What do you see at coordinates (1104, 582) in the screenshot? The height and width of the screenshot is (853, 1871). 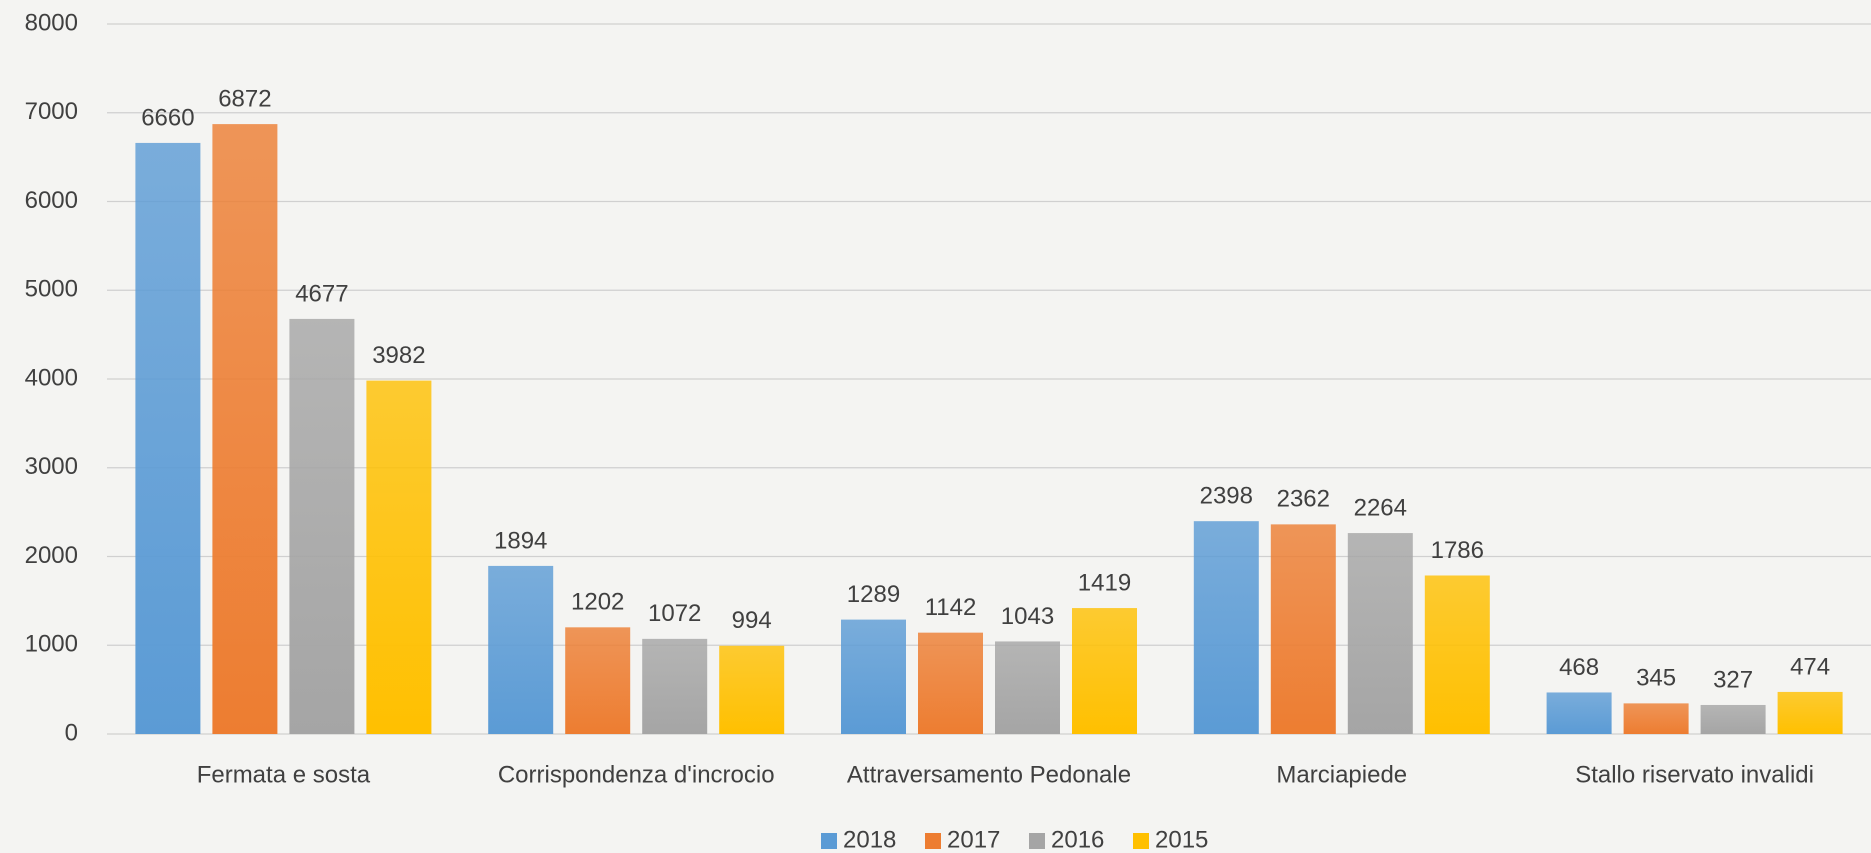 I see `value-label: 1419` at bounding box center [1104, 582].